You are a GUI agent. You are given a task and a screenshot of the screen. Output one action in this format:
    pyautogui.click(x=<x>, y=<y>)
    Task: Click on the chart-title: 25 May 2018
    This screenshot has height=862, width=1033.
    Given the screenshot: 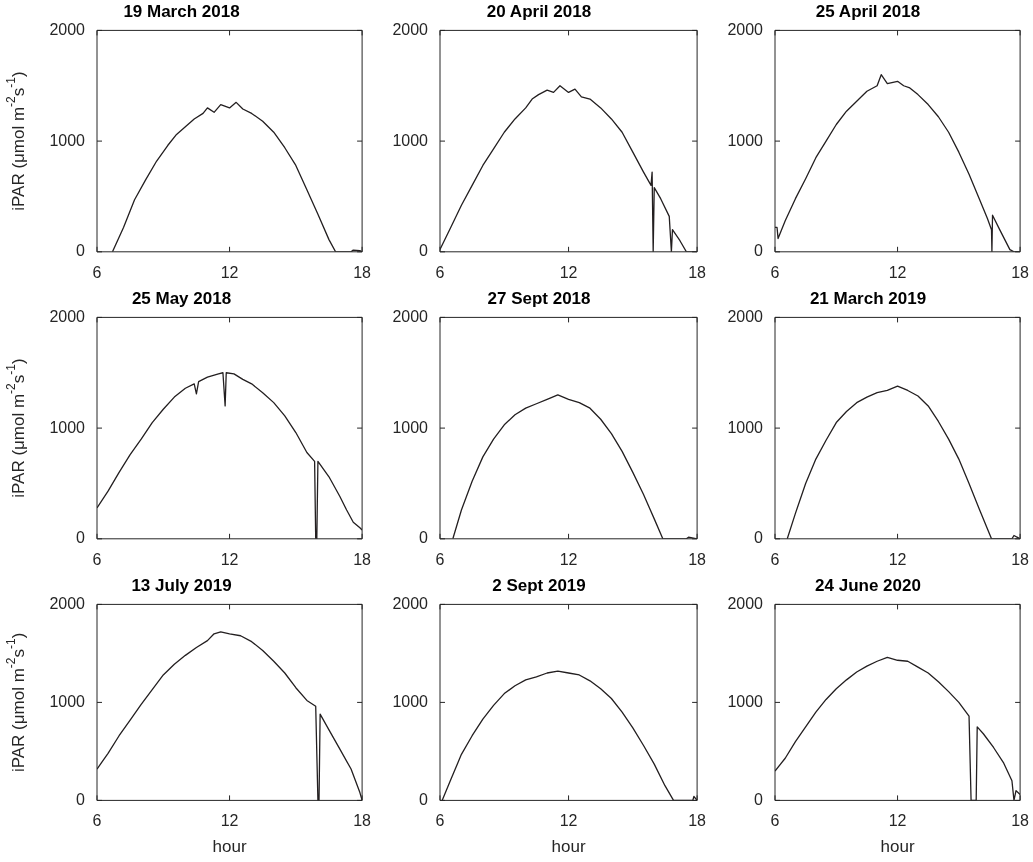 What is the action you would take?
    pyautogui.click(x=181, y=298)
    